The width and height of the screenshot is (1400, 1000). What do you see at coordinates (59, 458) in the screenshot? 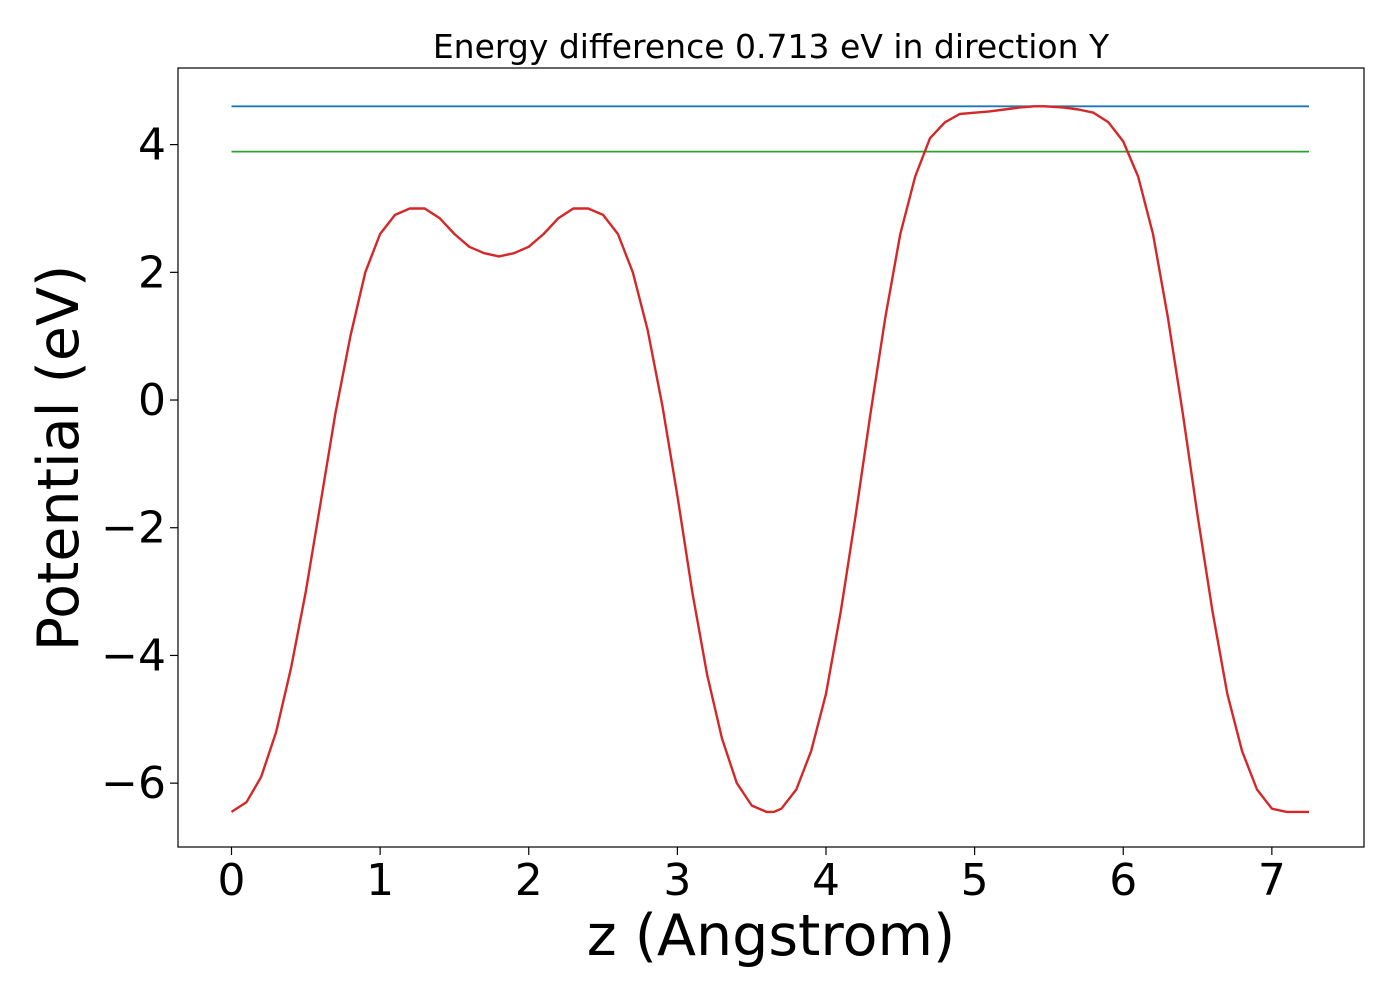
I see `y-axis-label: Potential (eV)` at bounding box center [59, 458].